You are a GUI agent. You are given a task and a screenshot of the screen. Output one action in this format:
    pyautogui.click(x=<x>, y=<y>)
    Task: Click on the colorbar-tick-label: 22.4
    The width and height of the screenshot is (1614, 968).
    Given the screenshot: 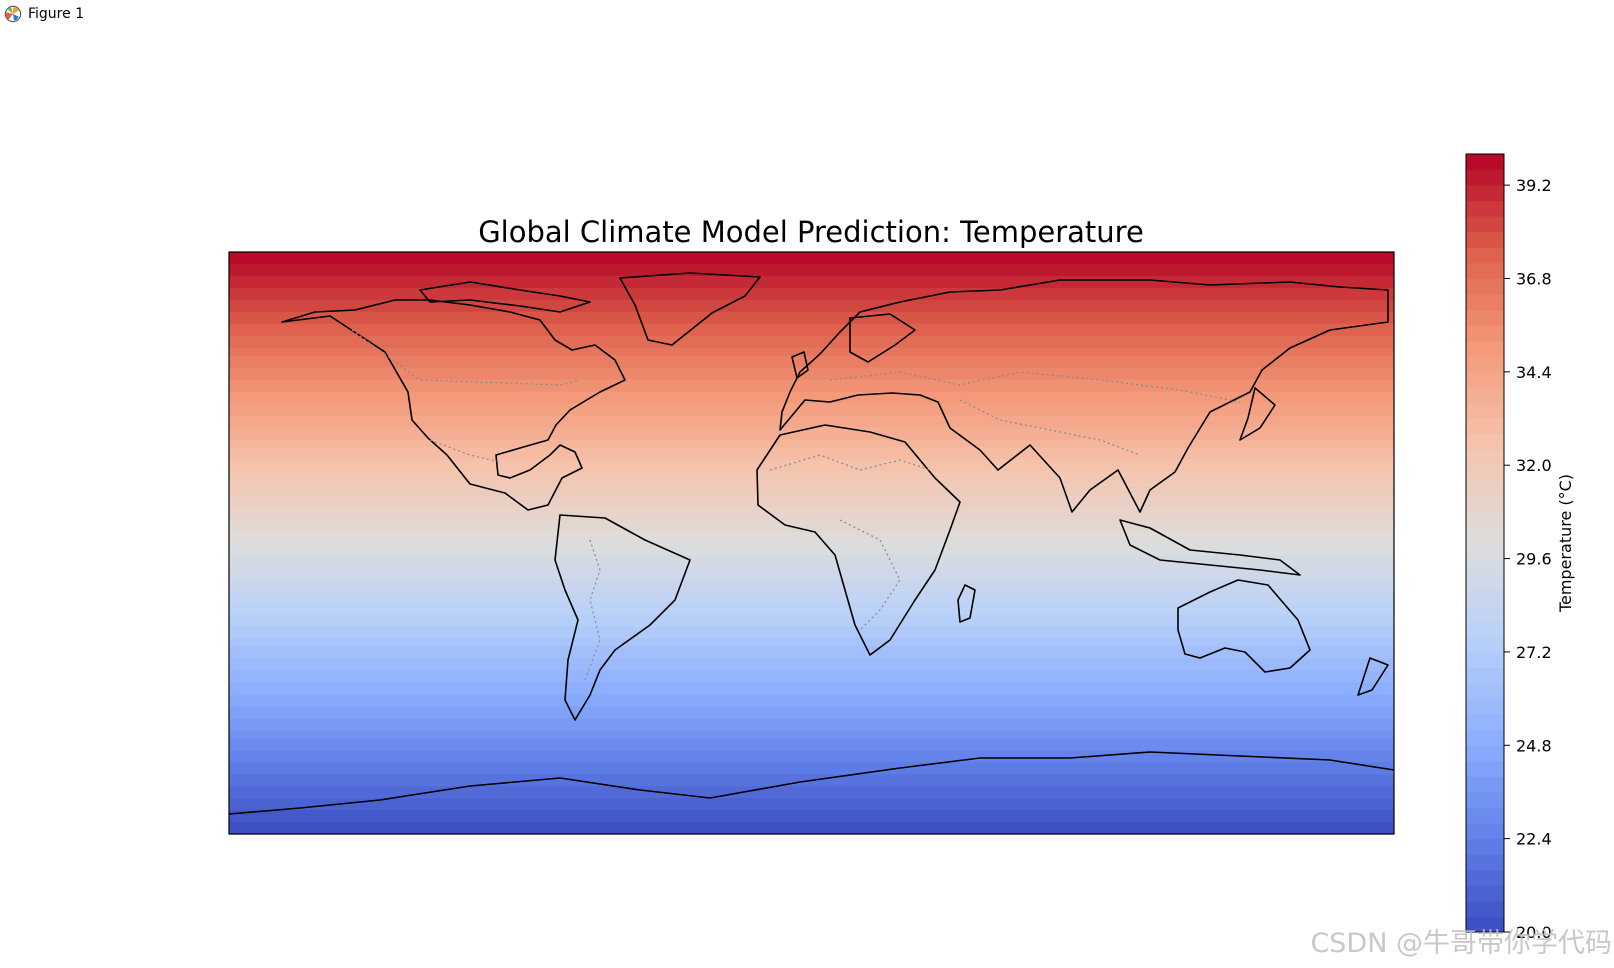 What is the action you would take?
    pyautogui.click(x=1534, y=839)
    